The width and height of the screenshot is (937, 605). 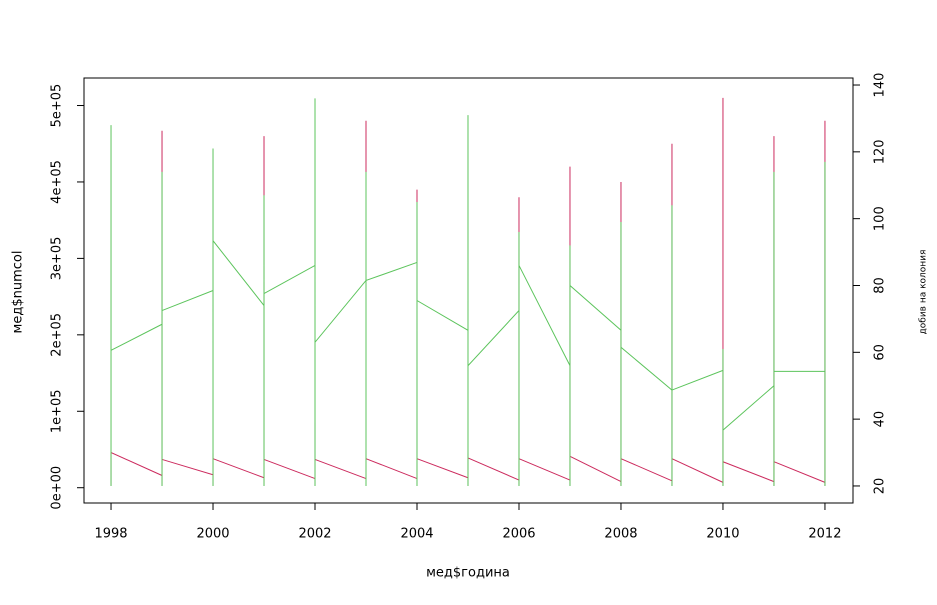 I want to click on y-tick-label: 2e+05, so click(x=57, y=335).